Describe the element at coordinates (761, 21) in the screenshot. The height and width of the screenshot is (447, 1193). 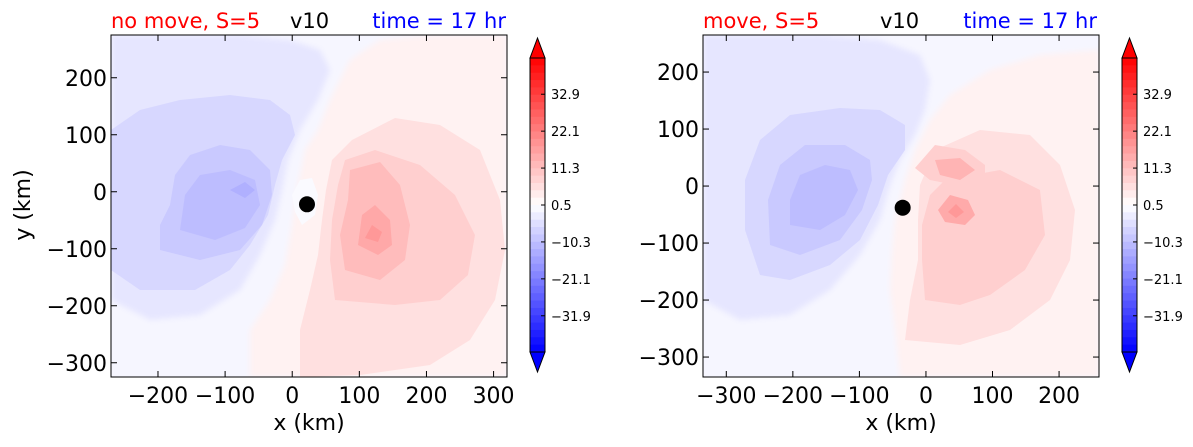
I see `panel-b-title-left: move, S=5` at that location.